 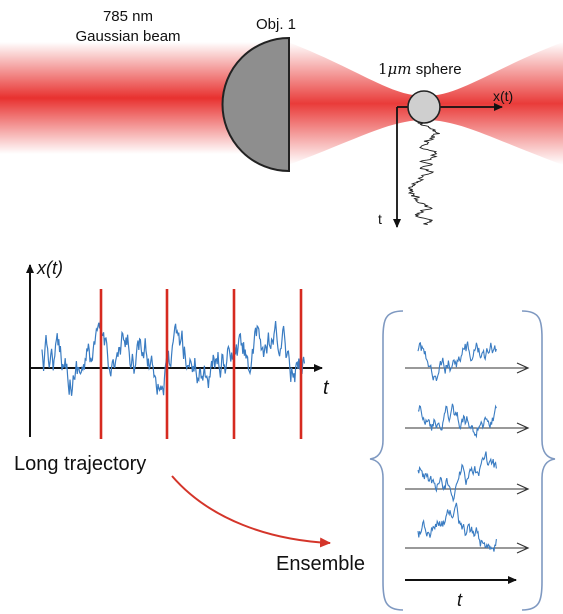 I want to click on objective-lens, so click(x=255, y=104).